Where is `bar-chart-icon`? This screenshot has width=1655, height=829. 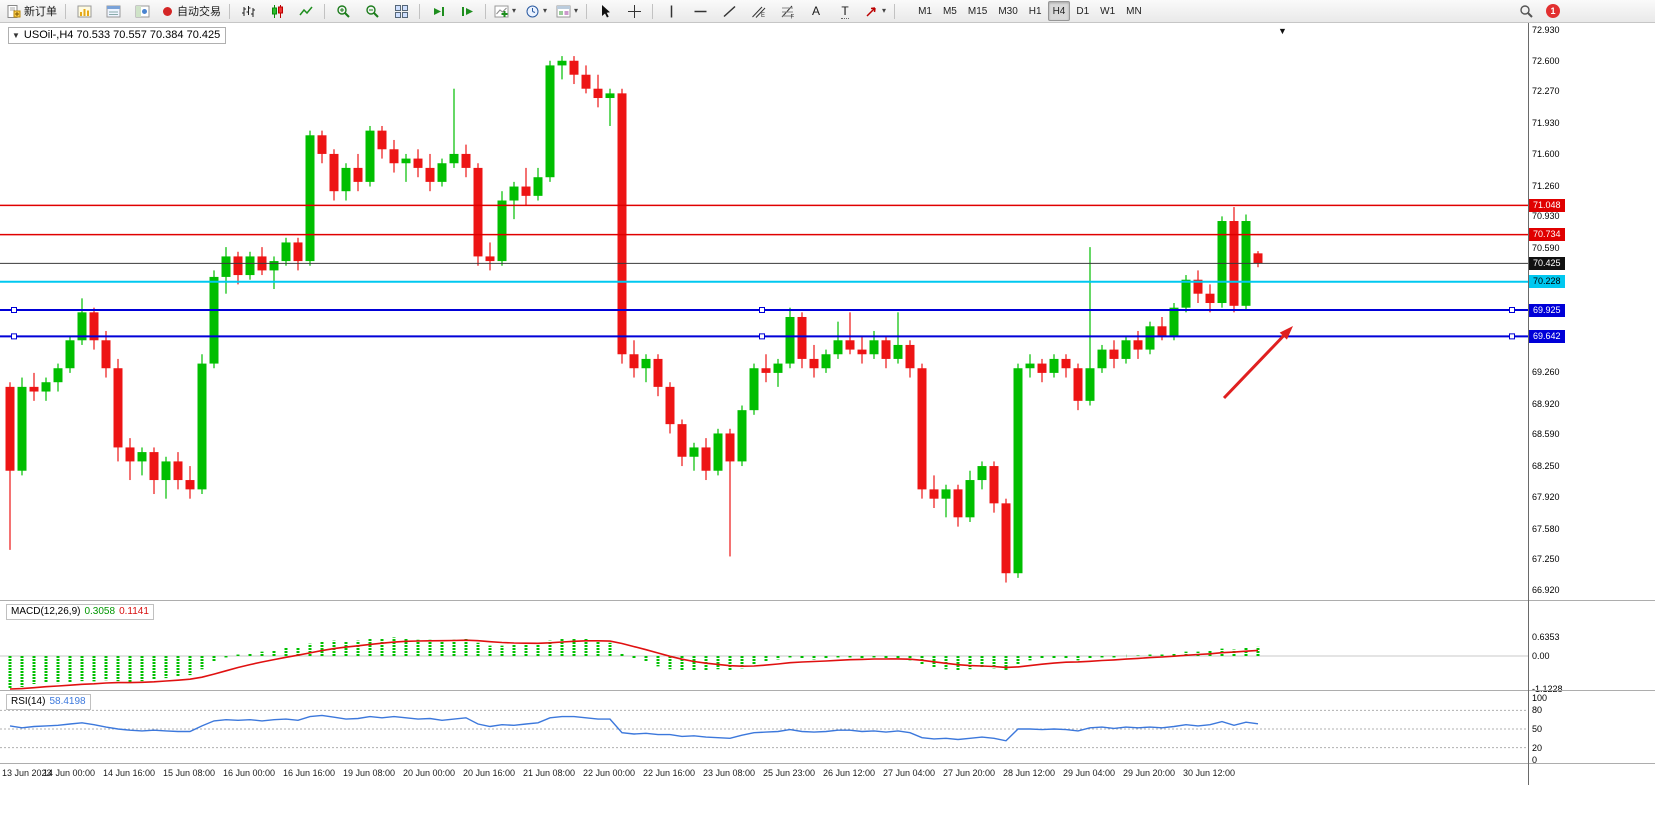
bar-chart-icon is located at coordinates (248, 11).